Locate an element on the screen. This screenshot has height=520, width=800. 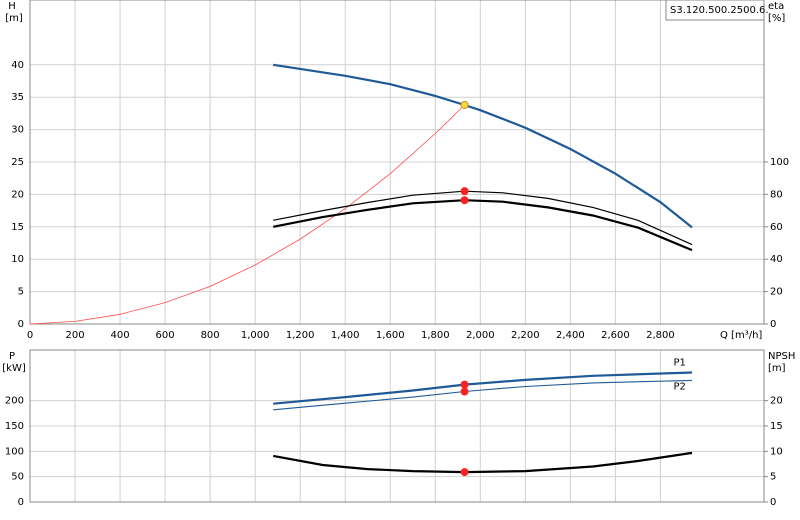
x-tick-label: 200 is located at coordinates (74, 335).